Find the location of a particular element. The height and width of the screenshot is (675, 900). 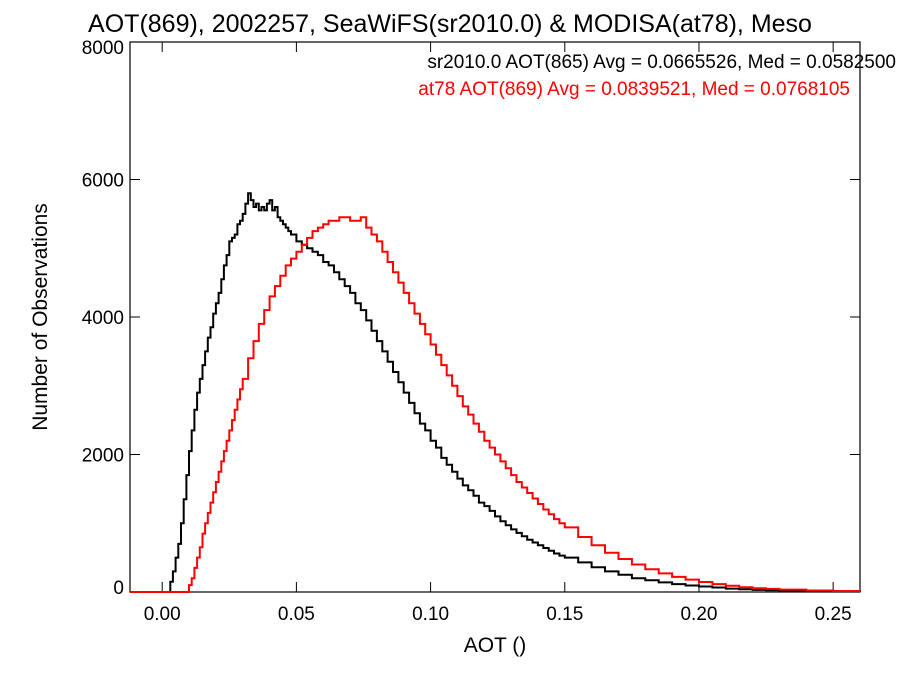

x-tick-label: 0.15 is located at coordinates (564, 614).